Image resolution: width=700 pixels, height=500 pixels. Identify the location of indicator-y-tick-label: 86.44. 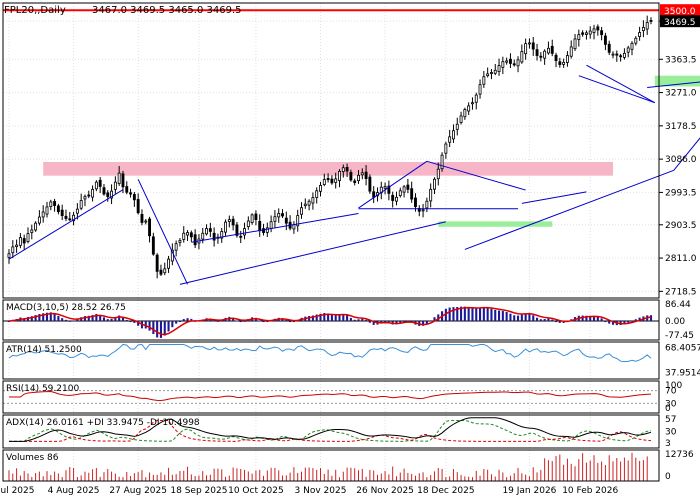
(678, 305).